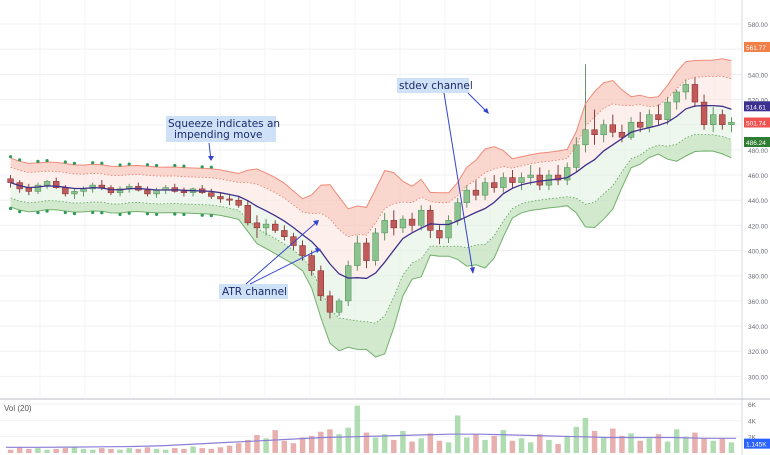 The image size is (770, 455). I want to click on y-tick-label: 480.00, so click(758, 151).